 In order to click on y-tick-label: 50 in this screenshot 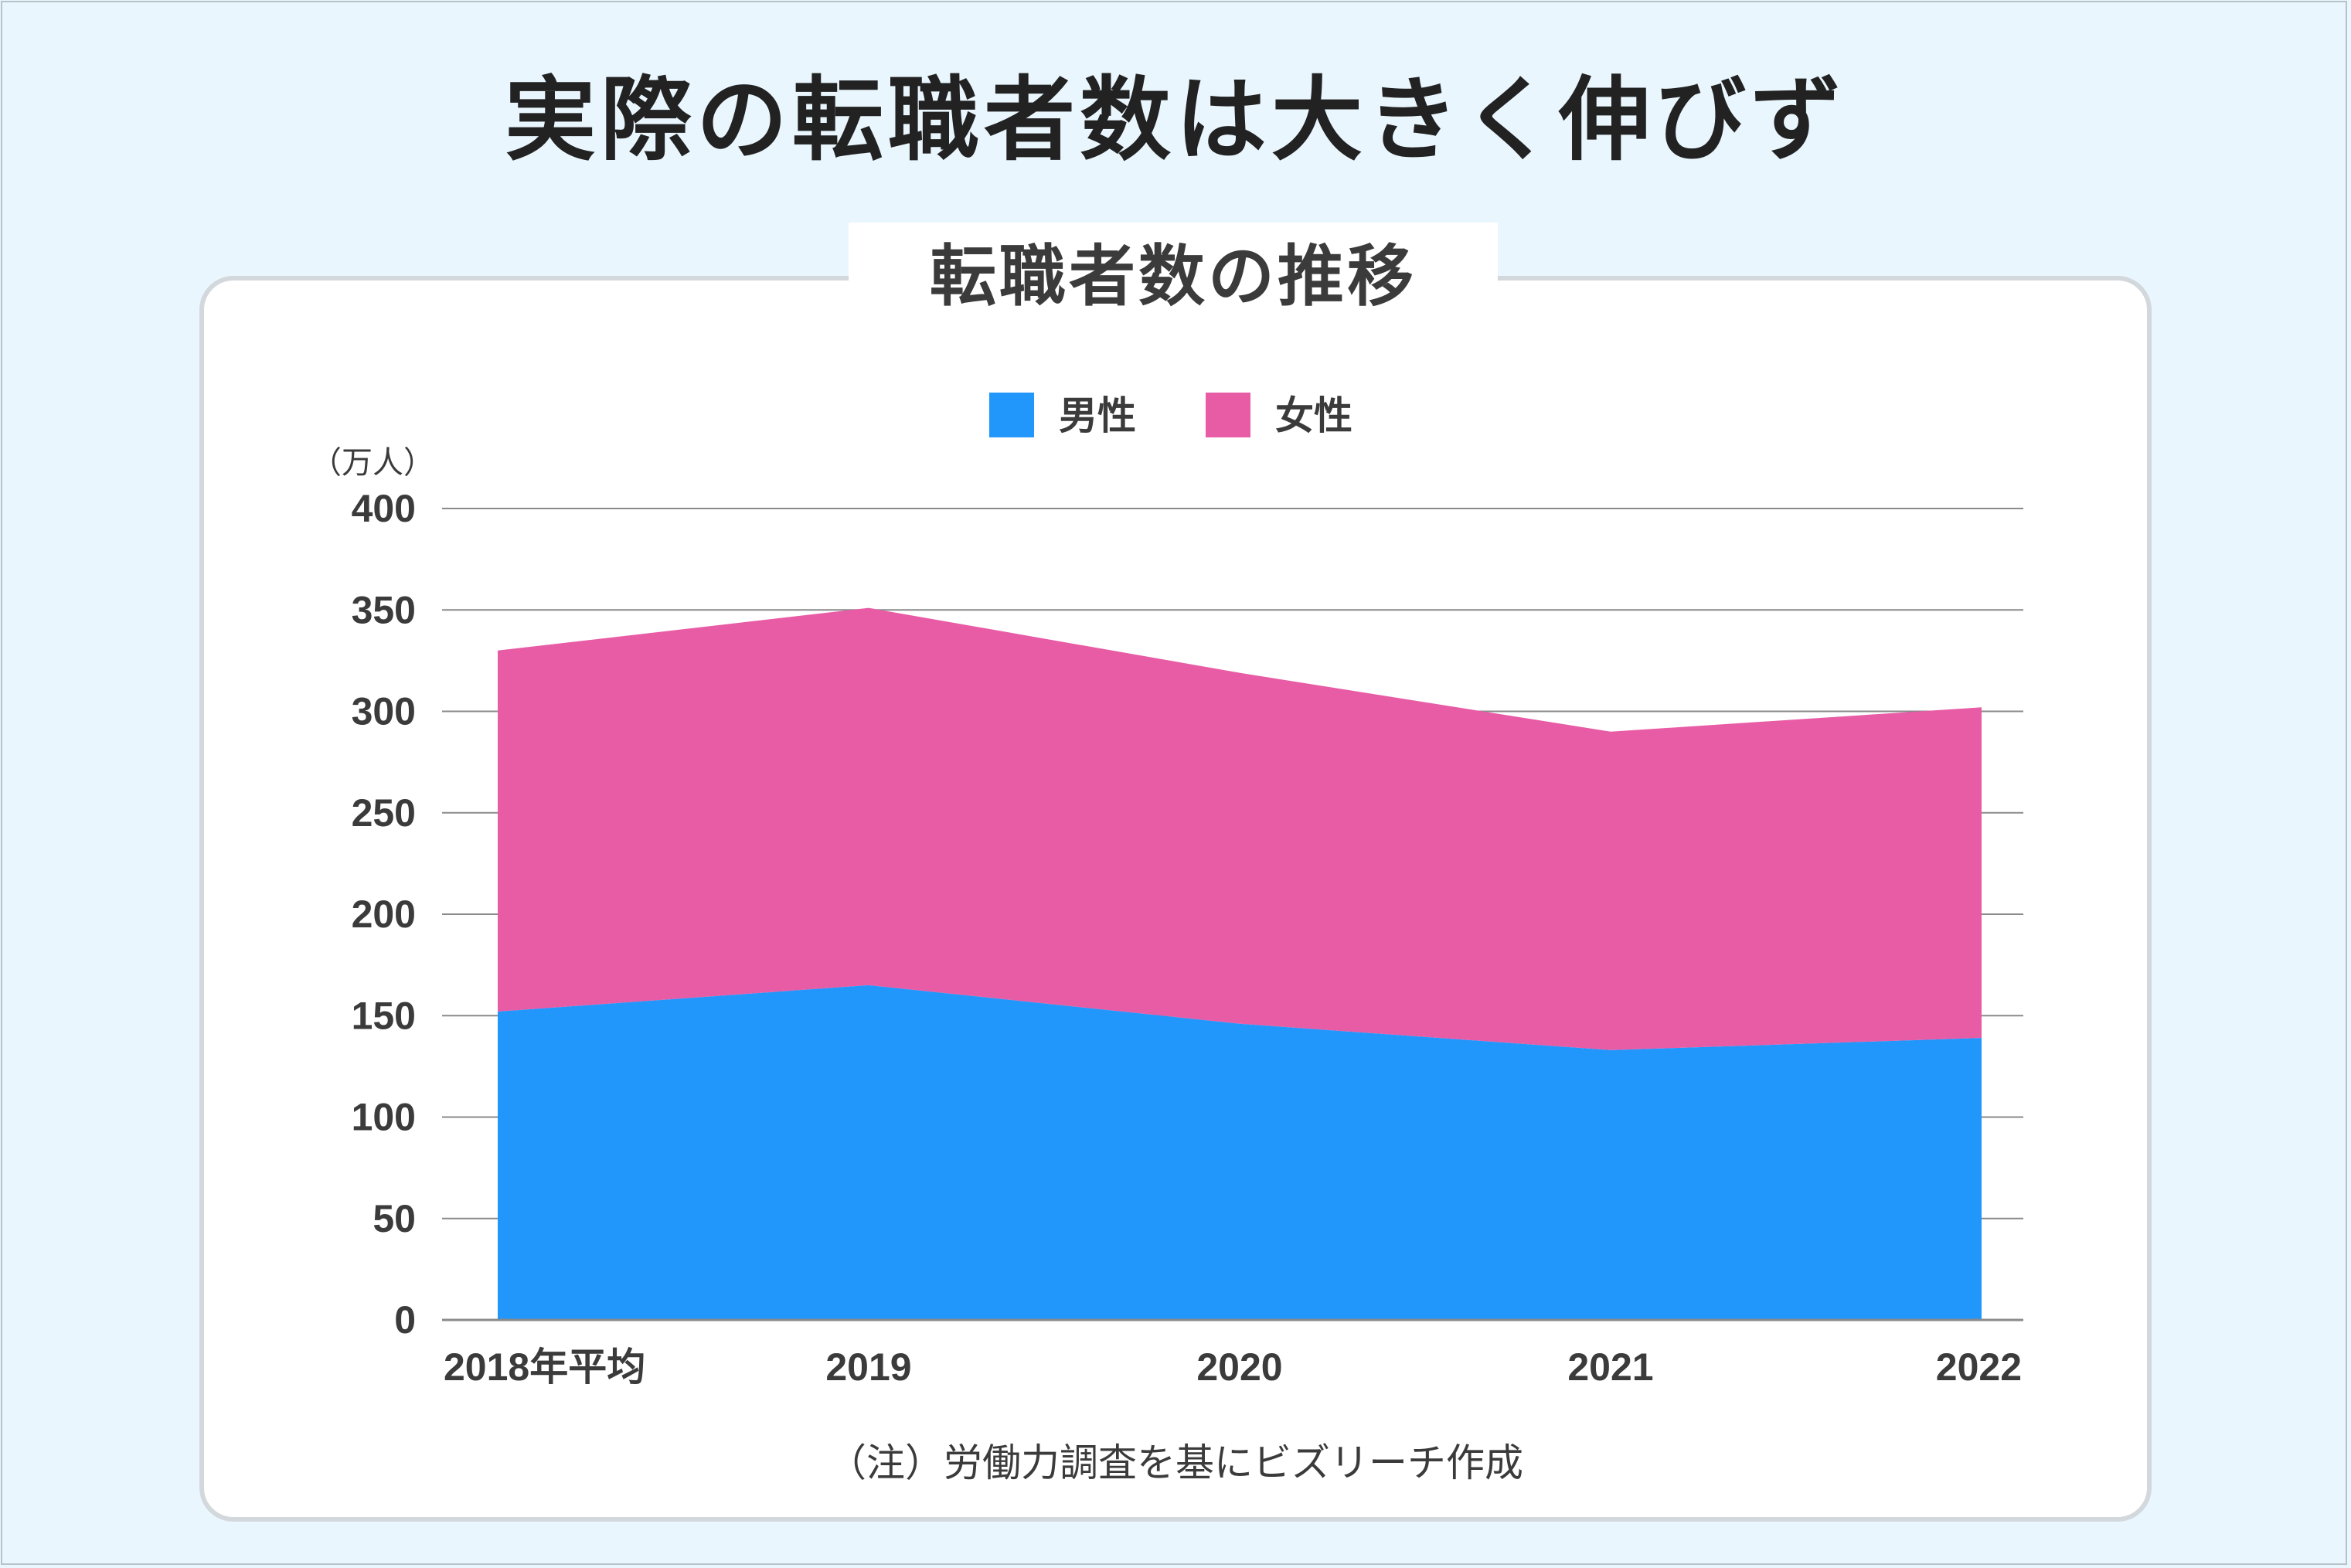, I will do `click(394, 1218)`.